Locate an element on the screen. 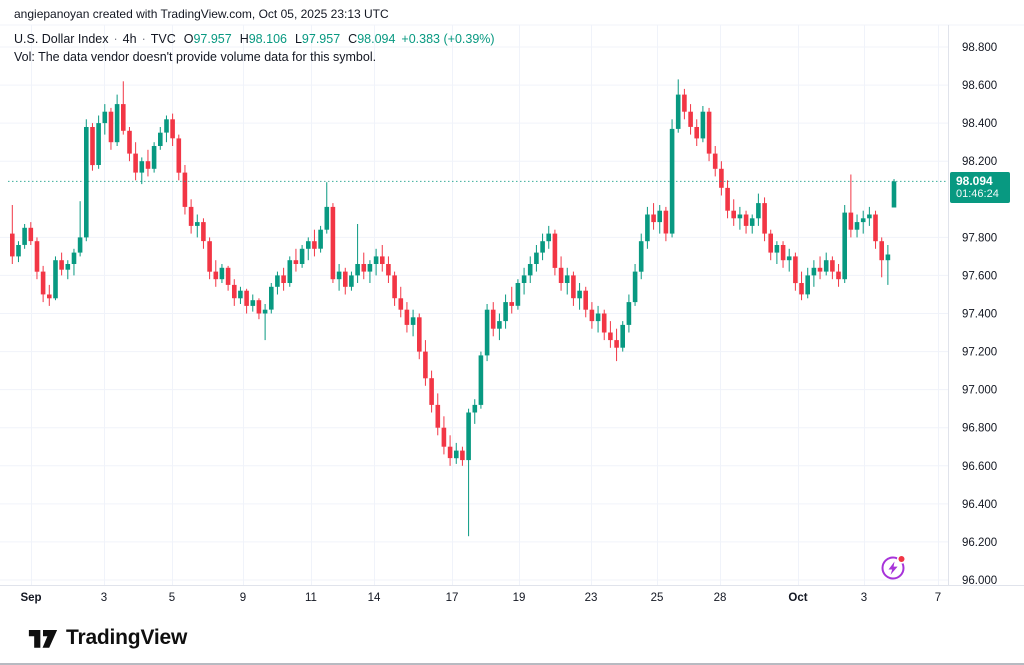 This screenshot has width=1024, height=665. price-tick-label: 96.800 is located at coordinates (979, 429).